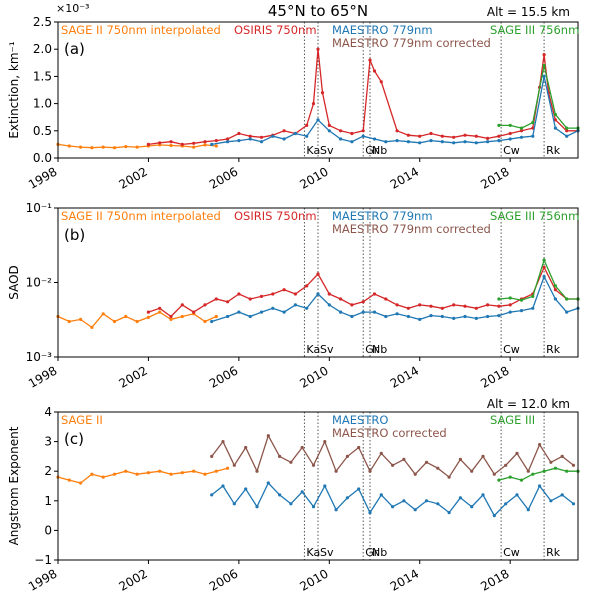  Describe the element at coordinates (39, 208) in the screenshot. I see `y-tick-label: 10⁻¹` at that location.